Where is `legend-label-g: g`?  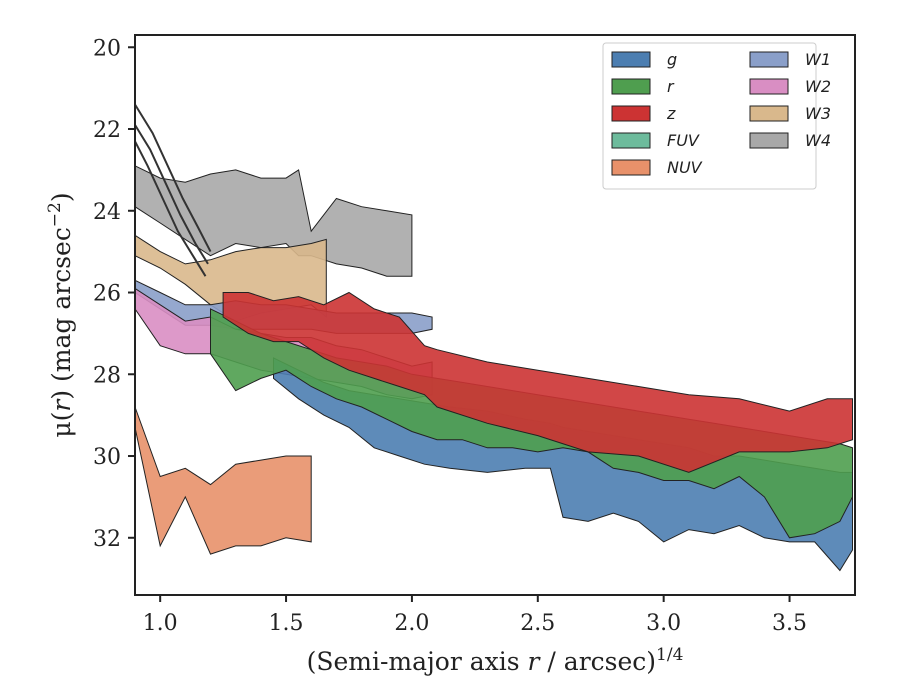
legend-label-g: g is located at coordinates (672, 59).